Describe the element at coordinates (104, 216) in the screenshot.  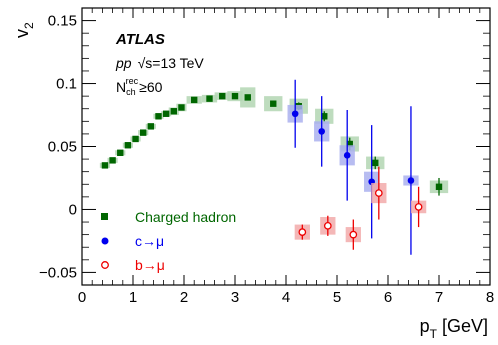
I see `legend-marker-charged-hadron` at that location.